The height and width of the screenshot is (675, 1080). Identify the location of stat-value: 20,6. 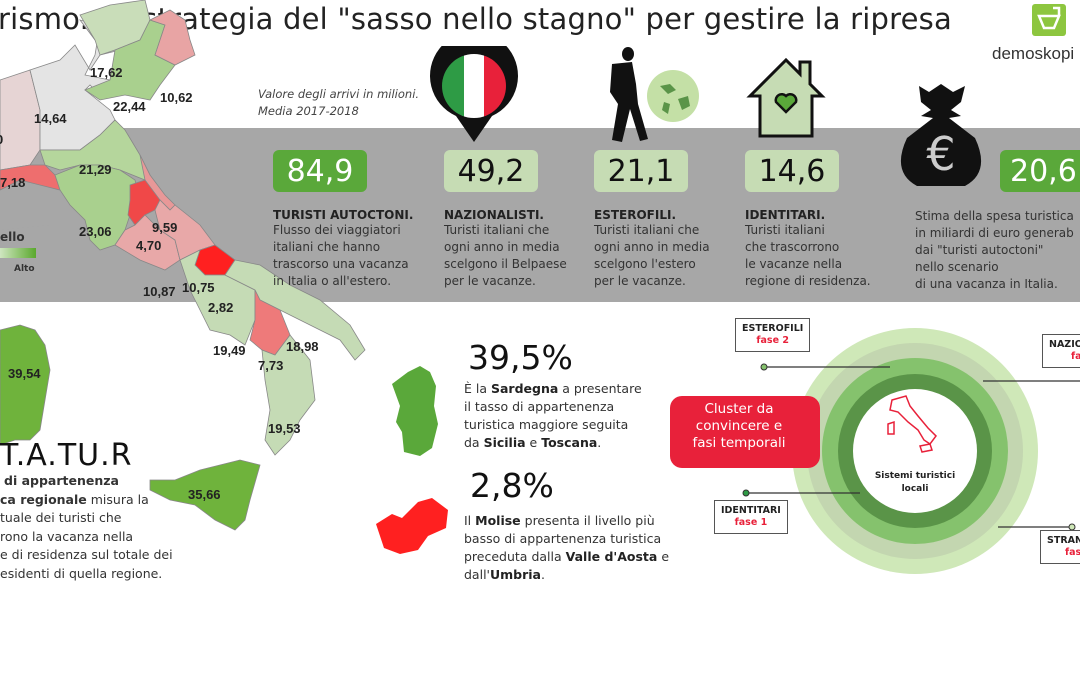
(1040, 171).